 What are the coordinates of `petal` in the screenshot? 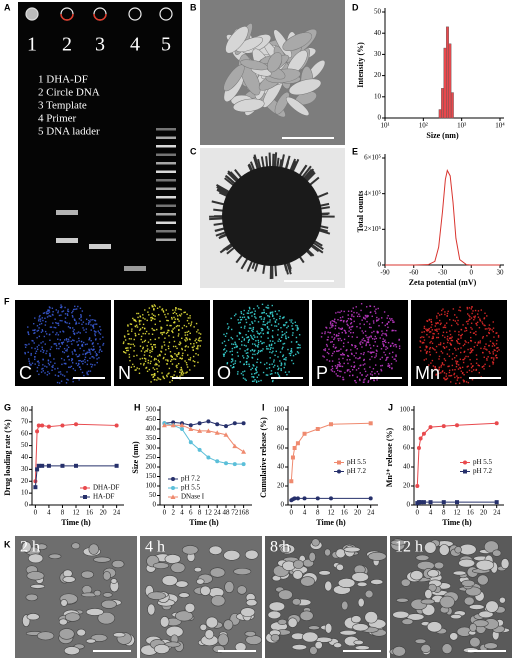 It's located at (282, 103).